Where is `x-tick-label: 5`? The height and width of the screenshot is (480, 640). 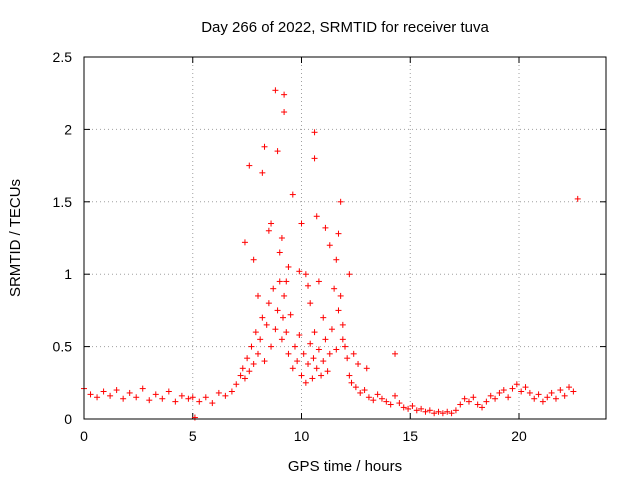 x-tick-label: 5 is located at coordinates (193, 436).